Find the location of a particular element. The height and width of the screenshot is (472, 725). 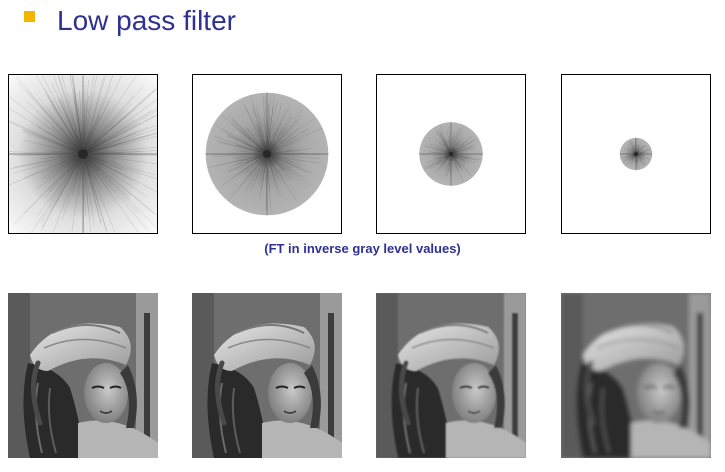

ft-spectrum-large-cutoff is located at coordinates (267, 154).